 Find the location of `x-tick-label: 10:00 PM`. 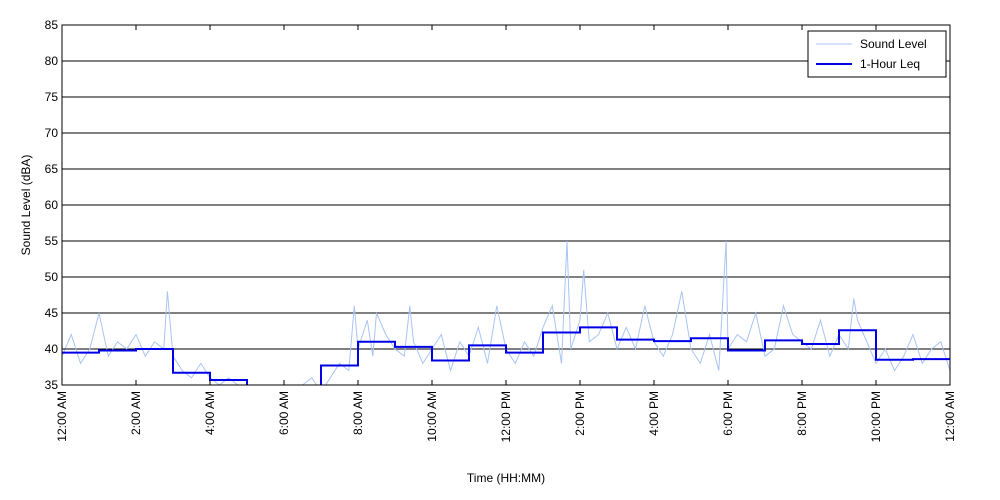

x-tick-label: 10:00 PM is located at coordinates (876, 416).